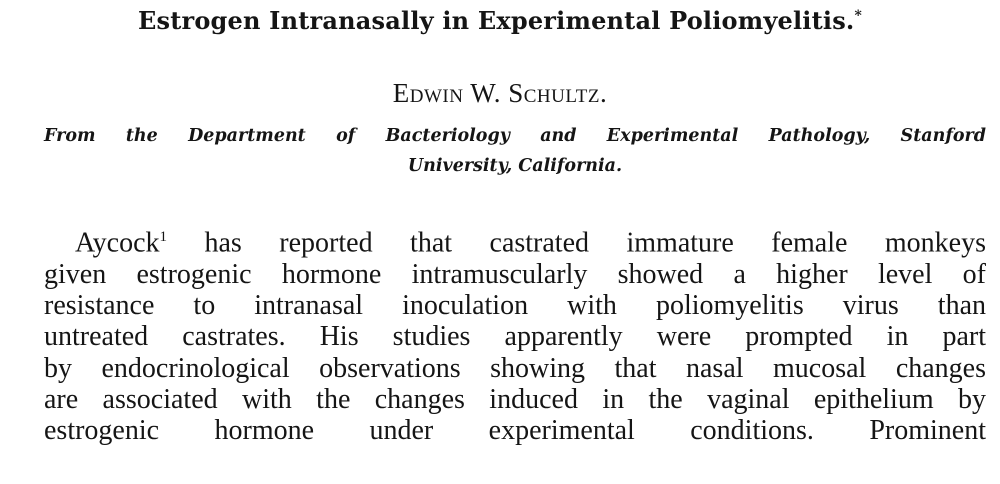 This screenshot has width=1000, height=484. Describe the element at coordinates (858, 16) in the screenshot. I see `footnote-mark: *` at that location.